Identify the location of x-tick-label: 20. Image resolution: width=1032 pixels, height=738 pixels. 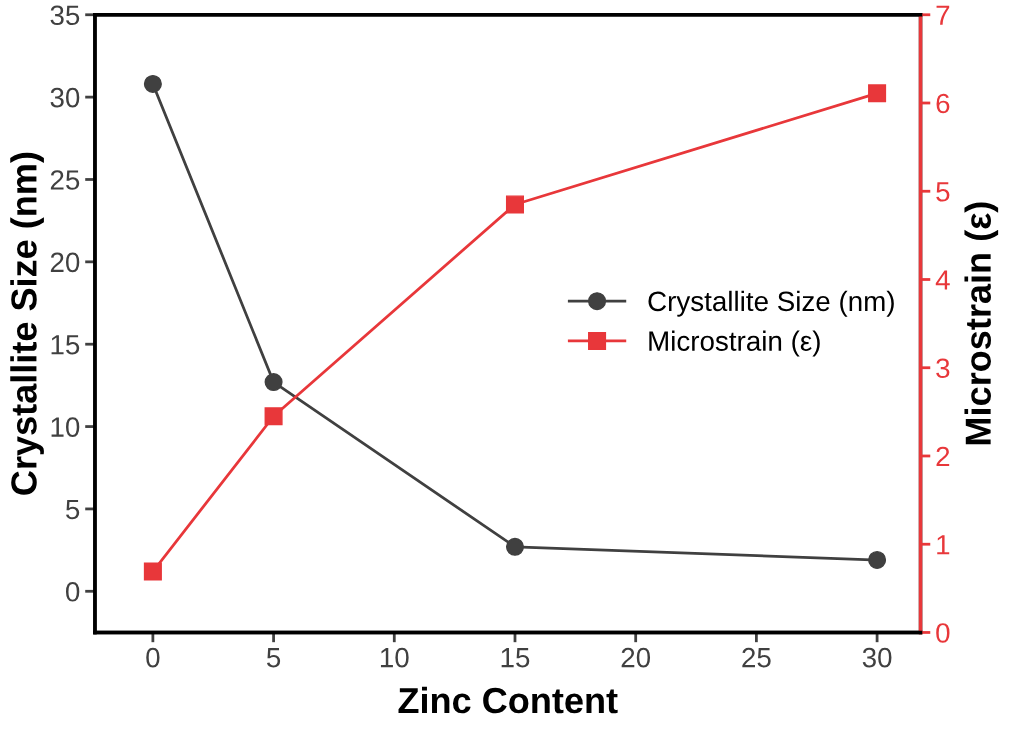
(636, 657).